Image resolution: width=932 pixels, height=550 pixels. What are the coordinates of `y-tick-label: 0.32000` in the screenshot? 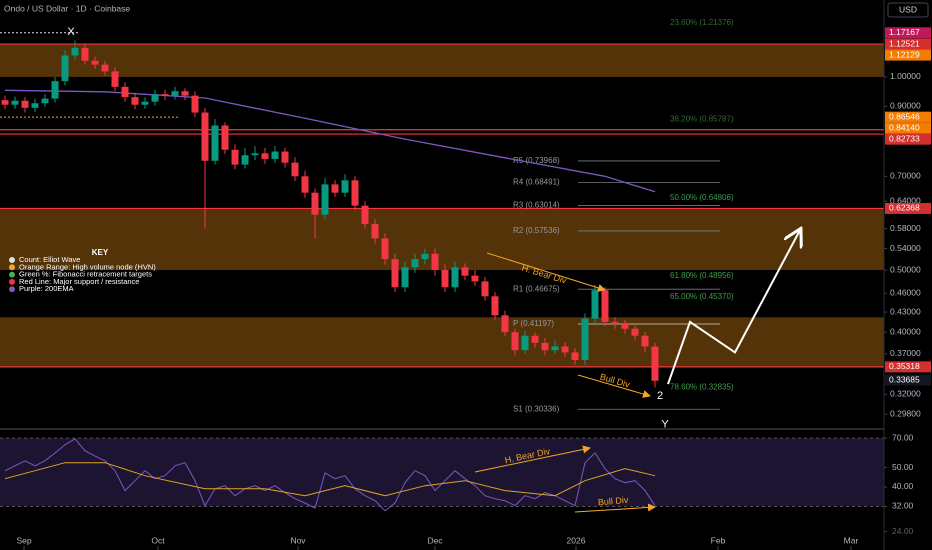 It's located at (905, 394).